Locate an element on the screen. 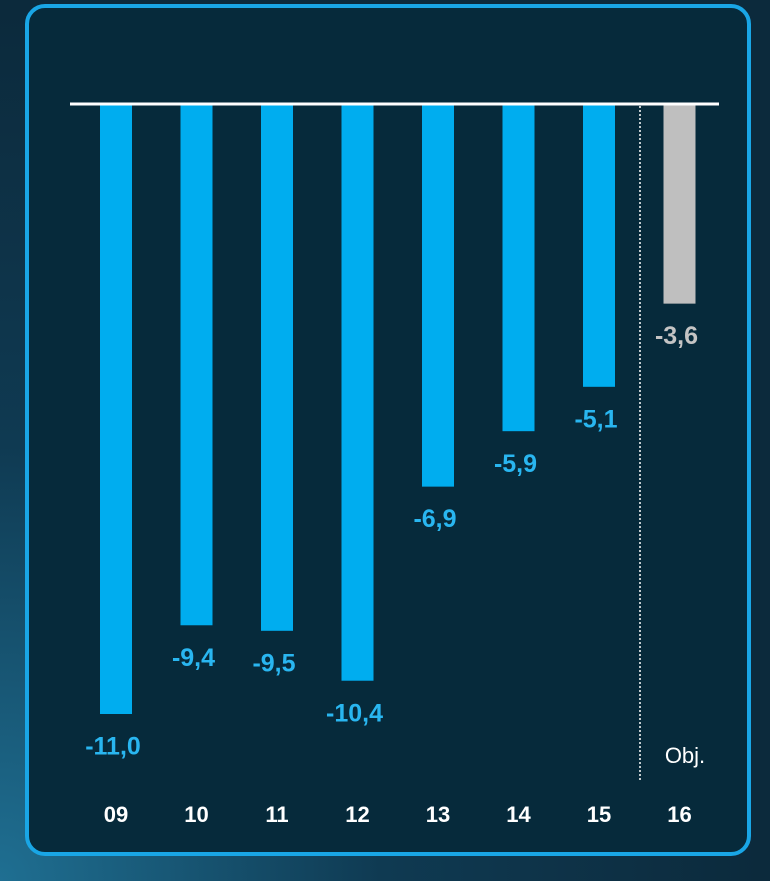 This screenshot has width=770, height=881. value-label: -10,4 is located at coordinates (354, 713).